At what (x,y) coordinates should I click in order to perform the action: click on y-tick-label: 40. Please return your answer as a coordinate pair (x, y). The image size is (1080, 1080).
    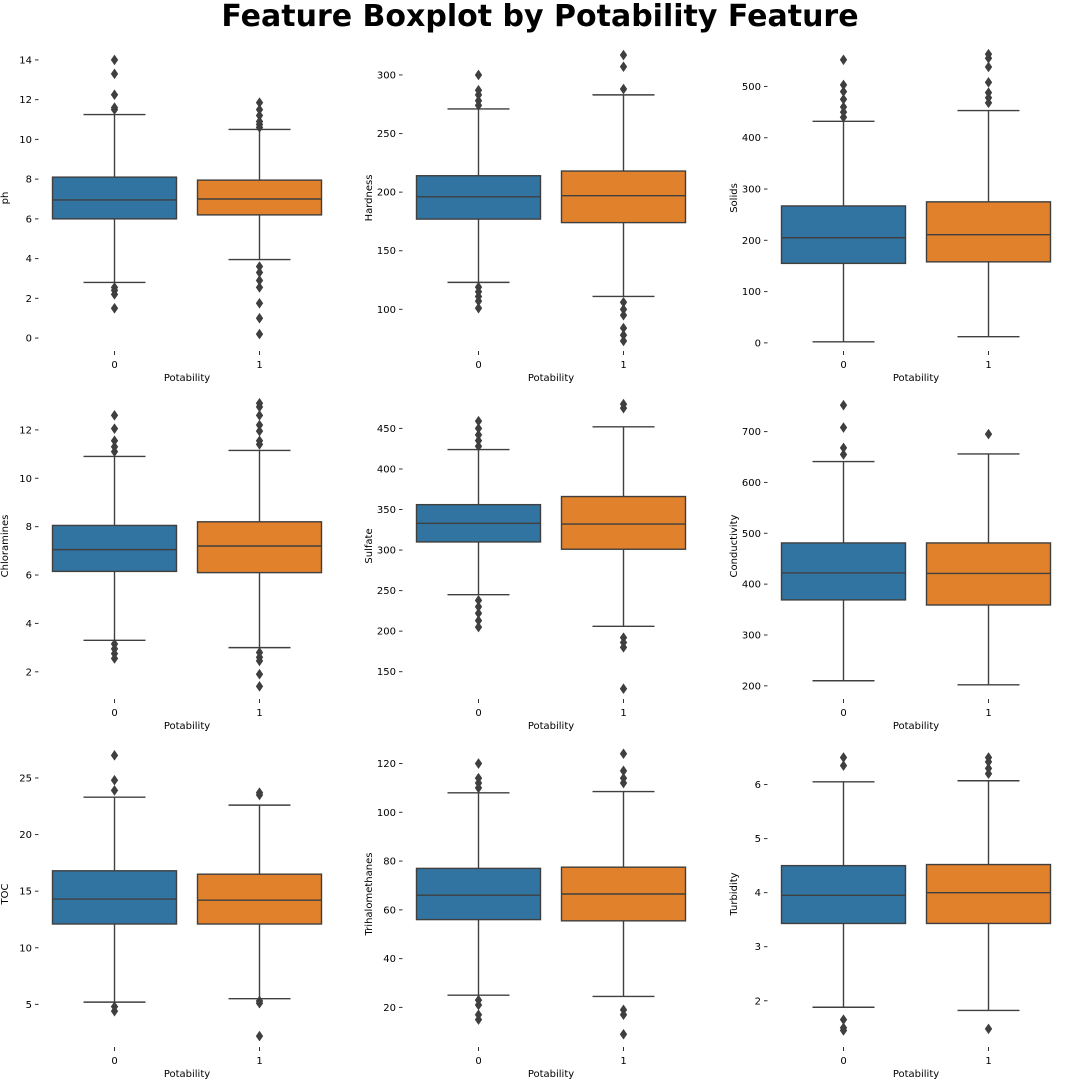
    Looking at the image, I should click on (389, 959).